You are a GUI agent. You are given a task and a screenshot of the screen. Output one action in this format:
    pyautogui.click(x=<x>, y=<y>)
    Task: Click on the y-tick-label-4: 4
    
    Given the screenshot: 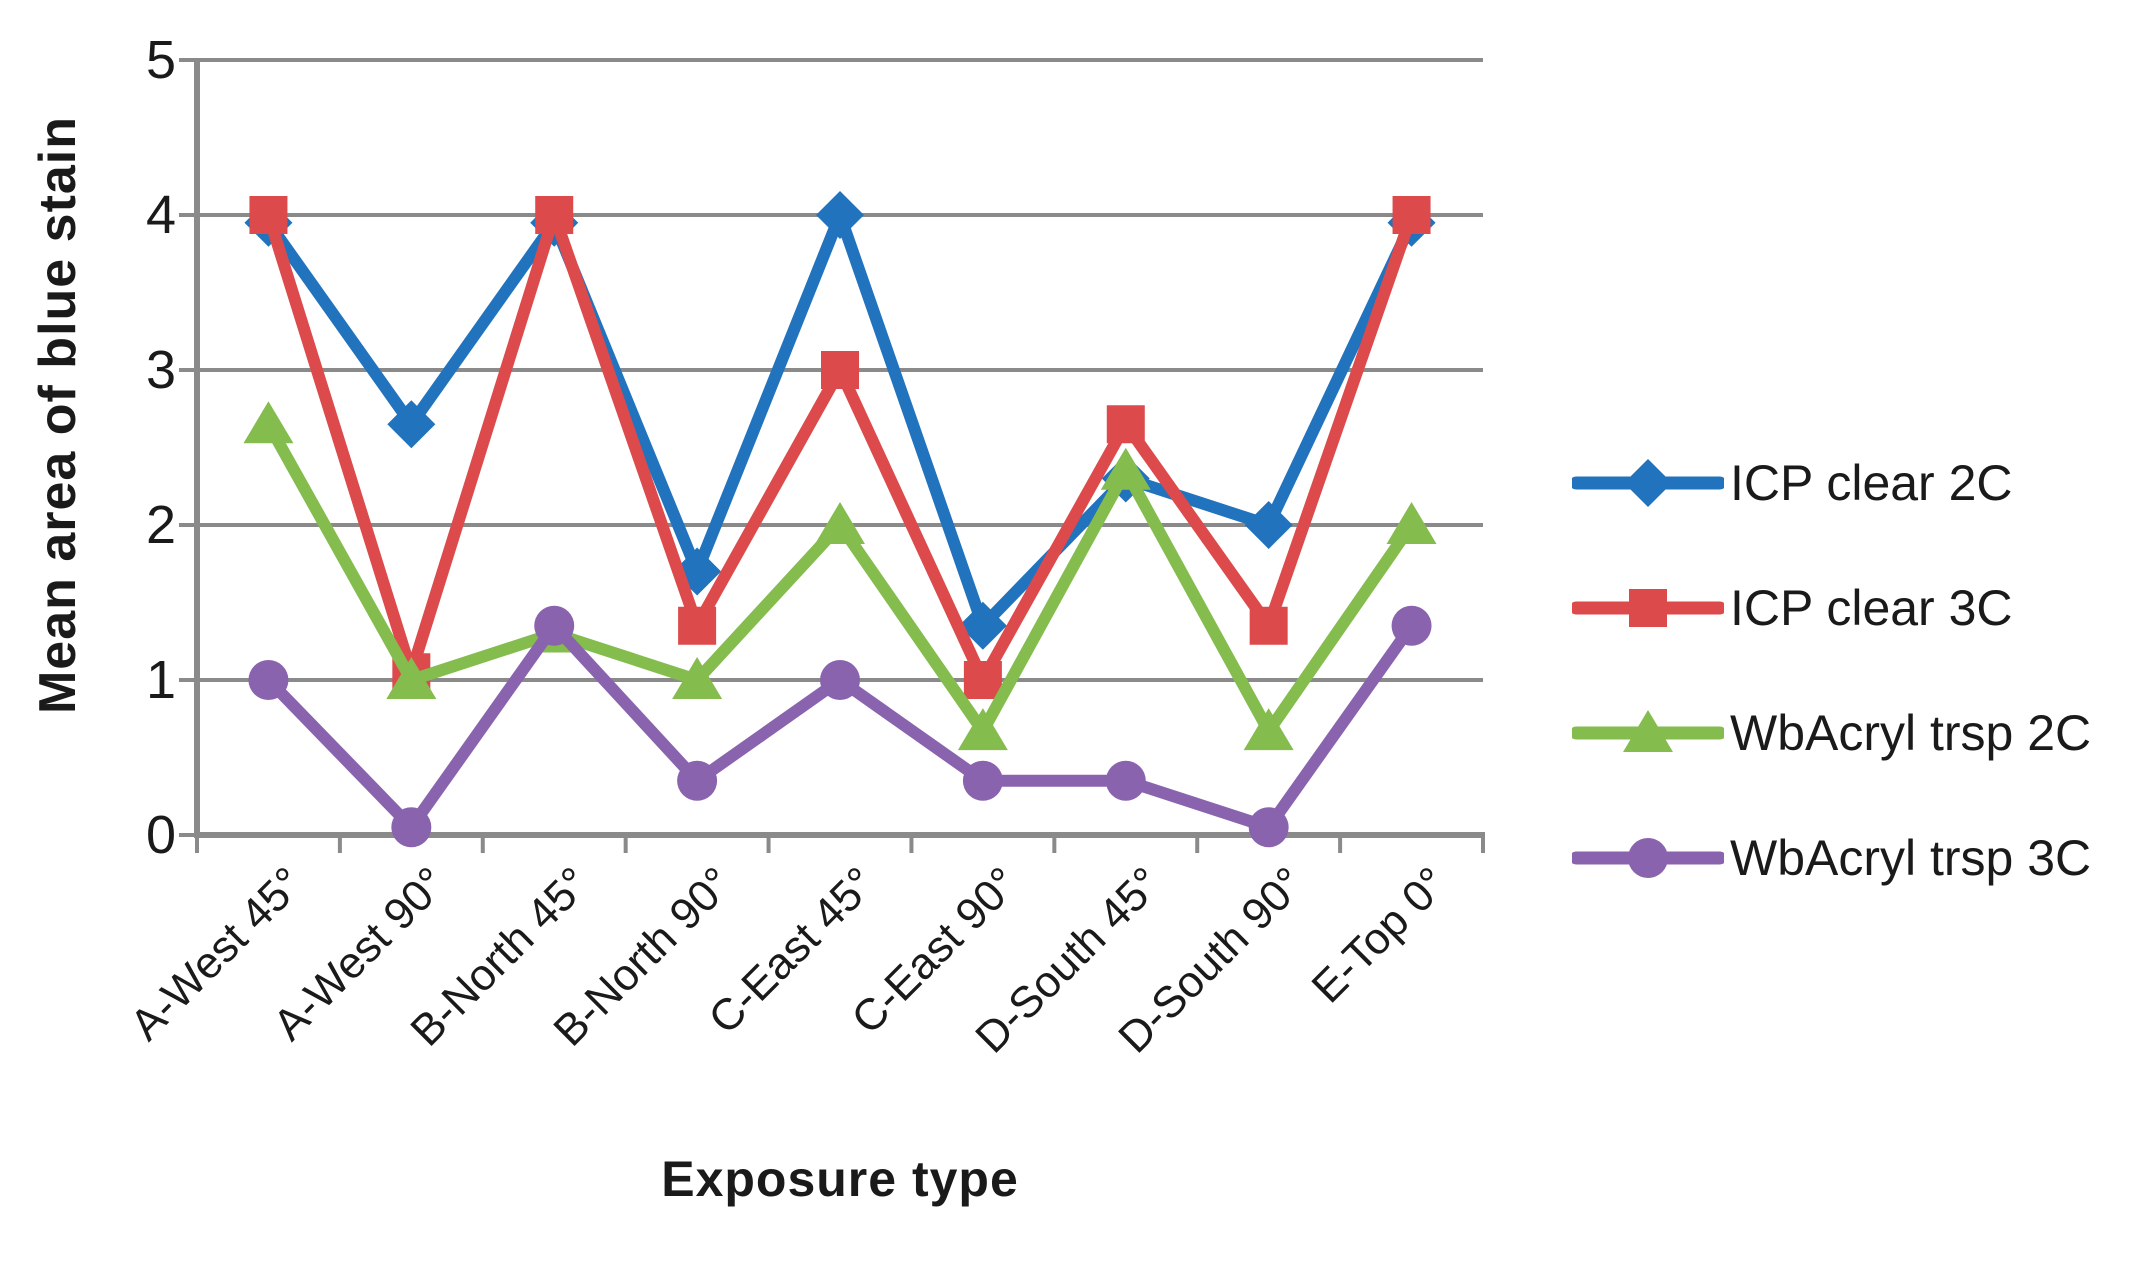 What is the action you would take?
    pyautogui.click(x=160, y=215)
    